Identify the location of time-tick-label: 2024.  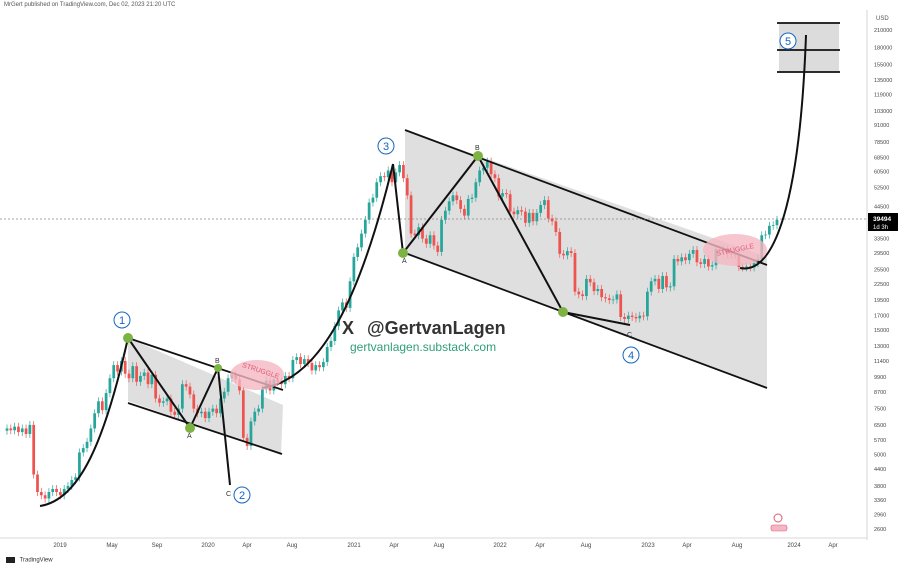
(794, 546).